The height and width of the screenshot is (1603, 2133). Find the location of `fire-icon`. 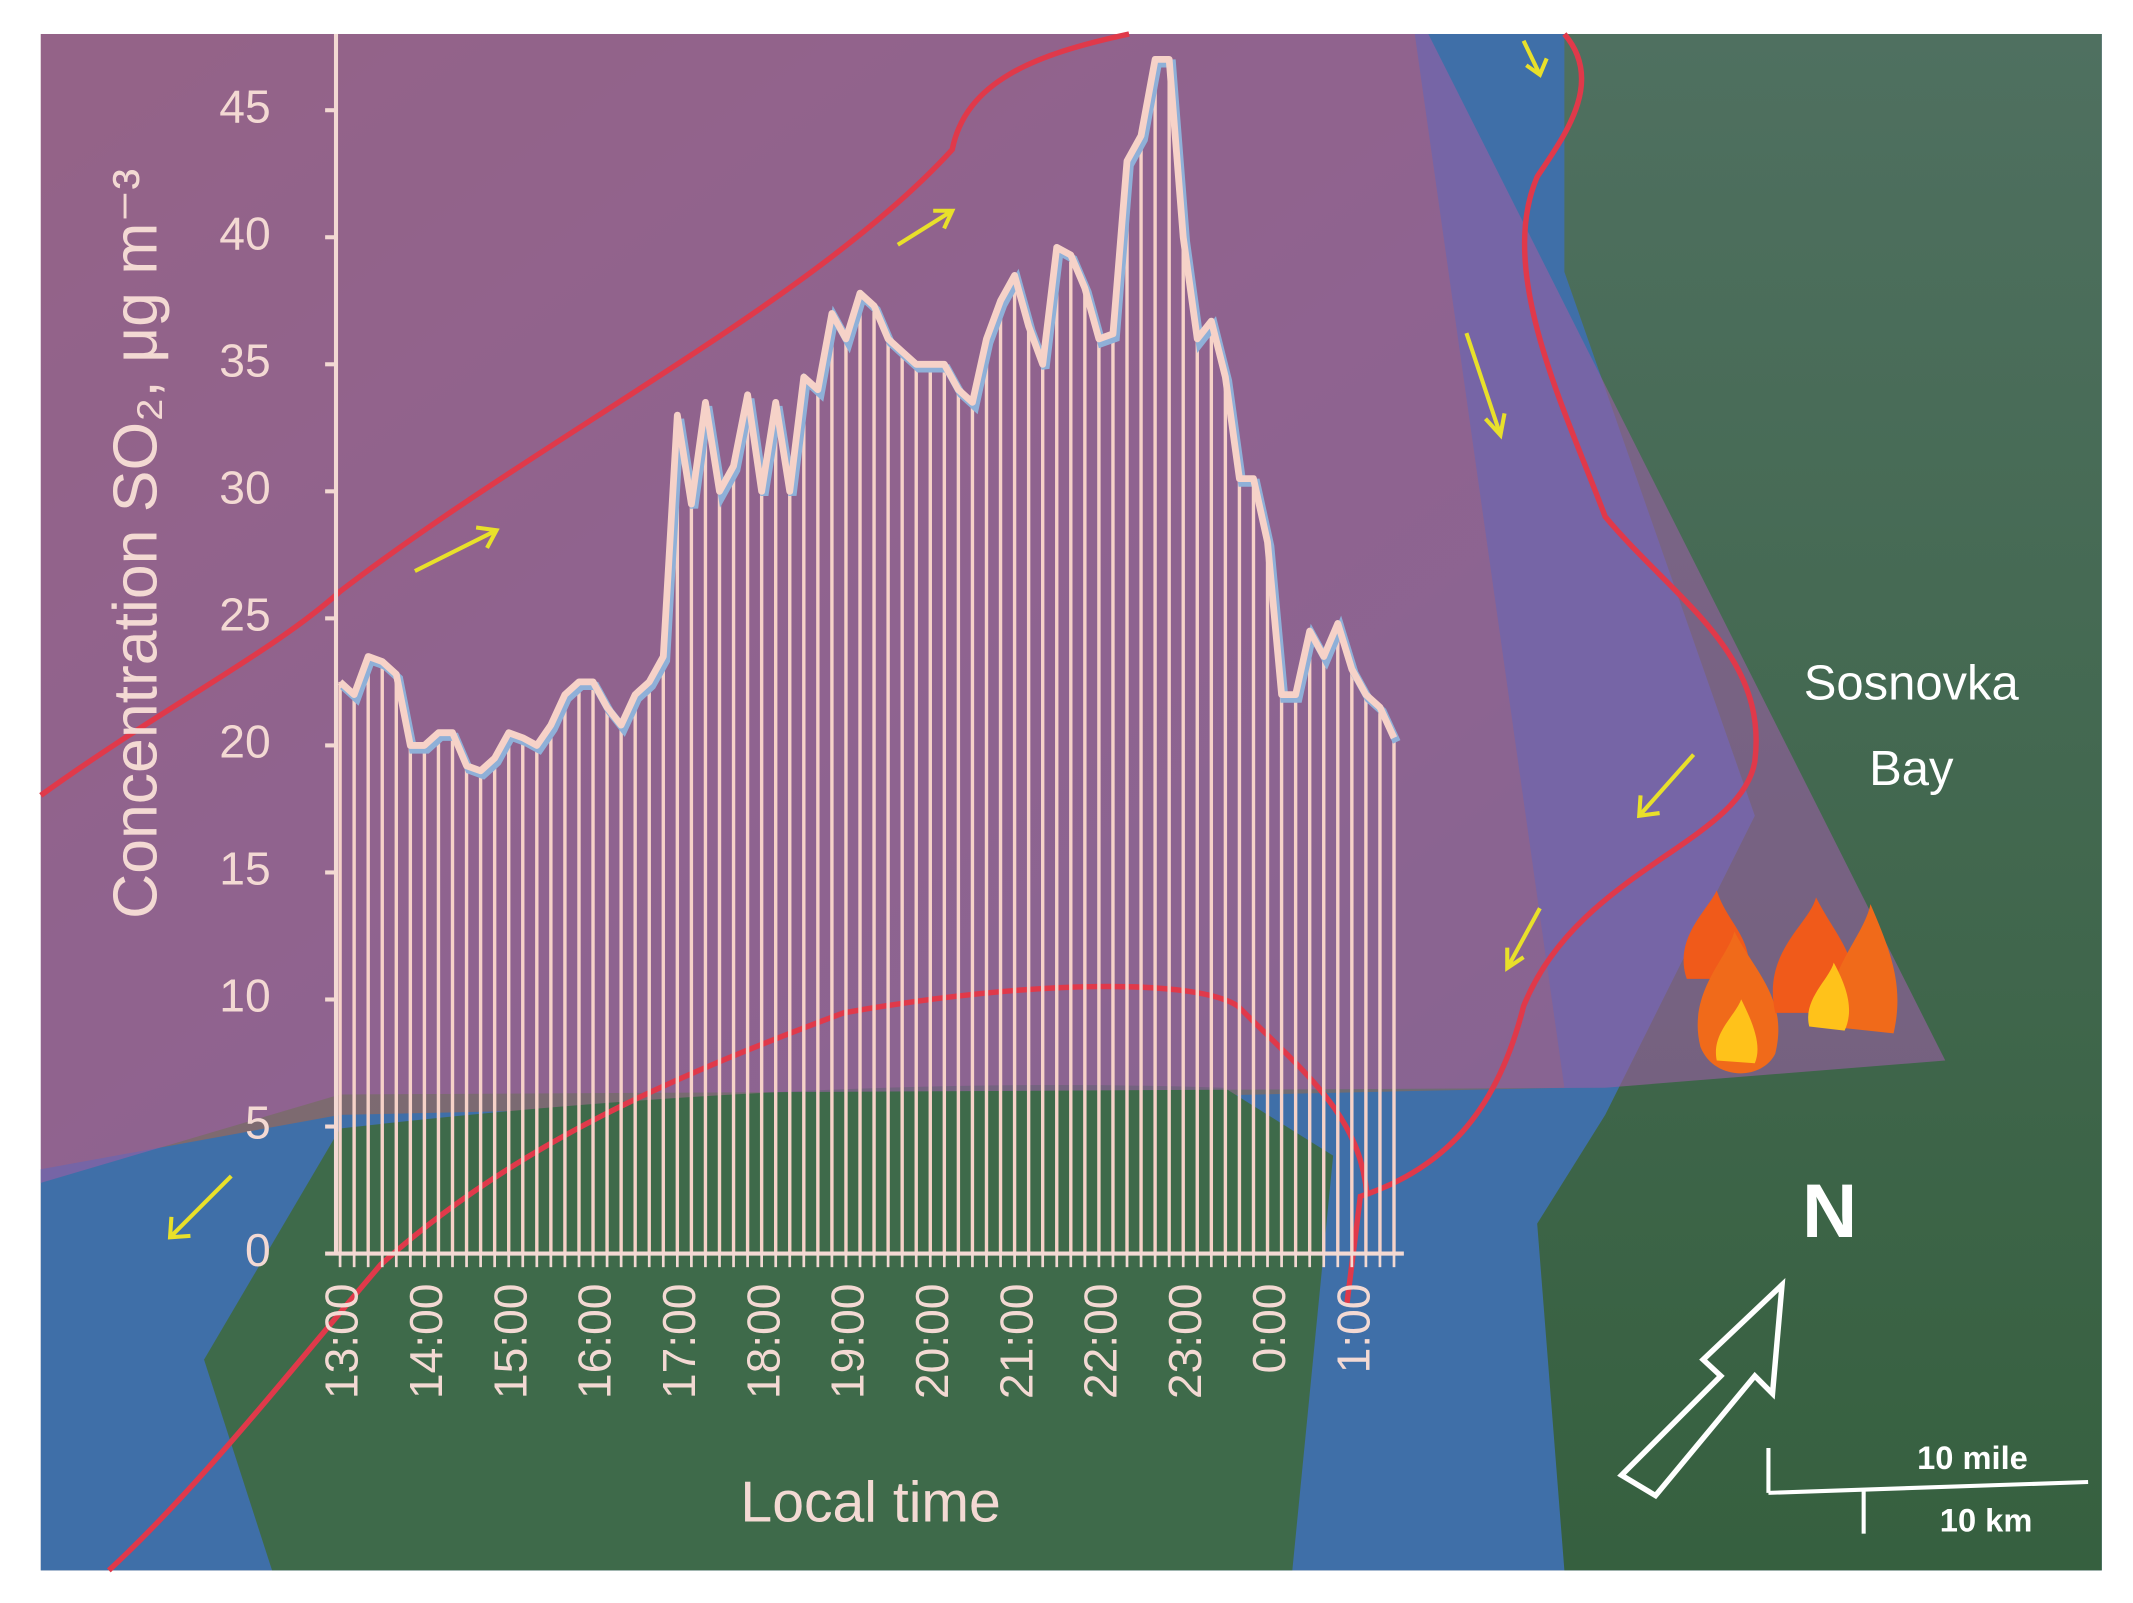

fire-icon is located at coordinates (1790, 982).